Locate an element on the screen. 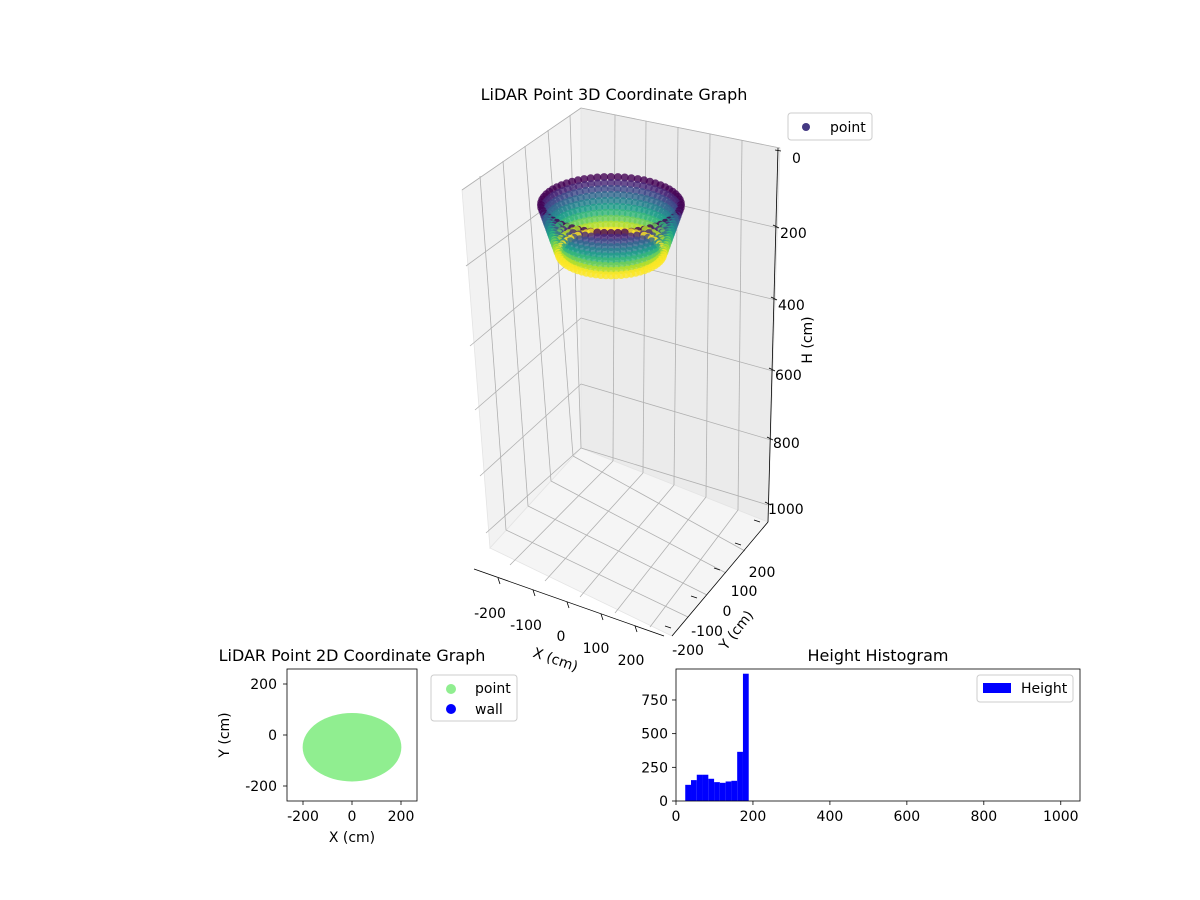 This screenshot has width=1200, height=900. plot-frame-histogram is located at coordinates (878, 735).